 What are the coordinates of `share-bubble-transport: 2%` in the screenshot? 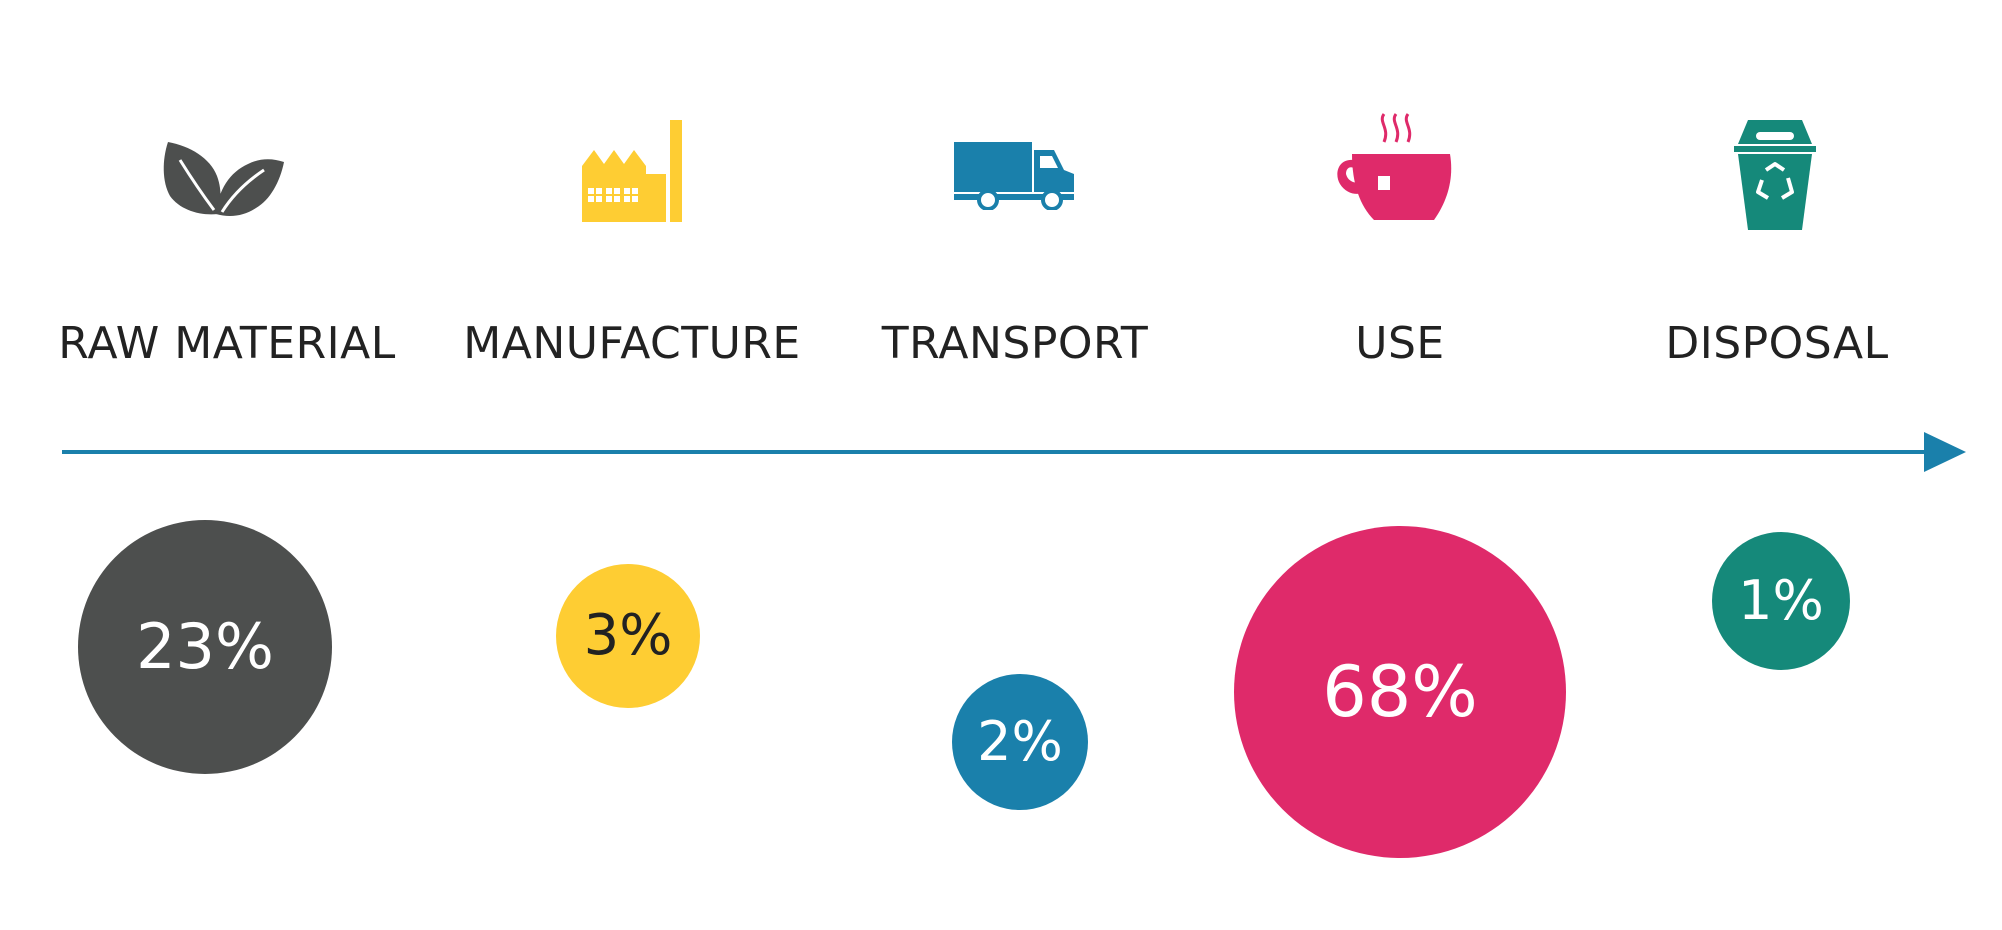 It's located at (1020, 742).